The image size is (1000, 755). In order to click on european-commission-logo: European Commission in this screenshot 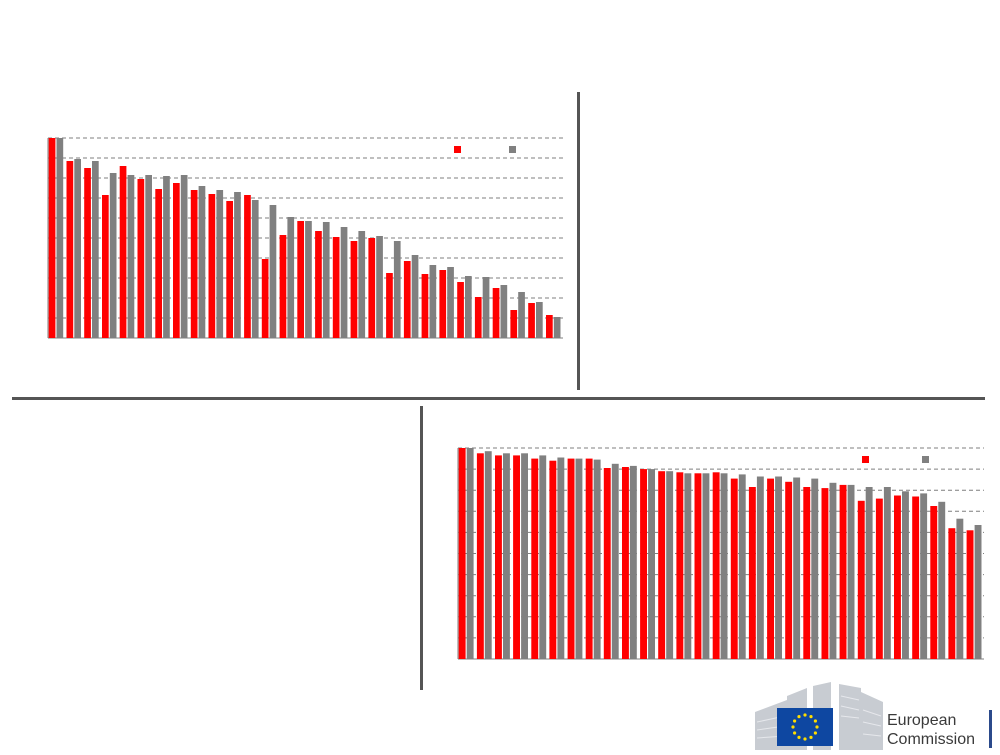, I will do `click(877, 716)`.